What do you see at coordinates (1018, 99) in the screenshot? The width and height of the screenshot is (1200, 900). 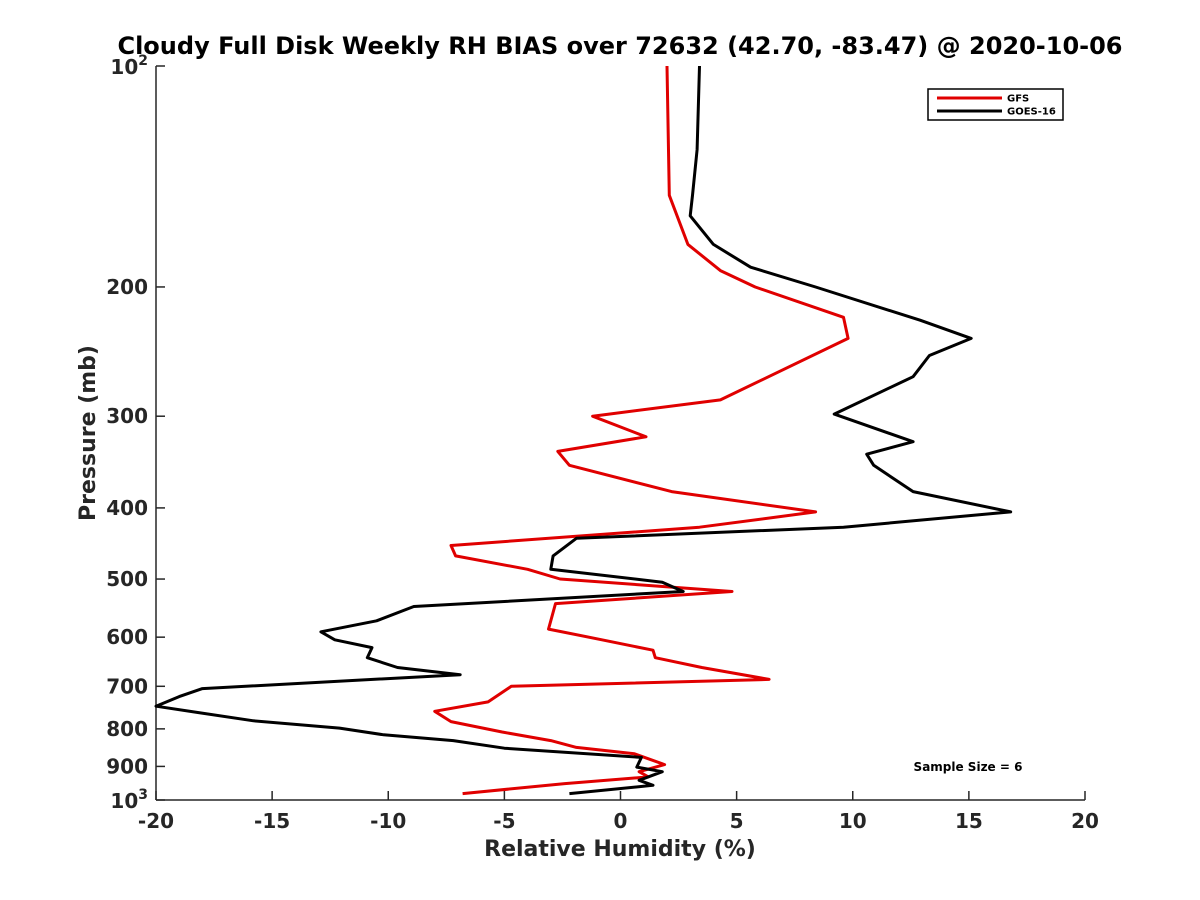 I see `legend-label-gfs: GFS` at bounding box center [1018, 99].